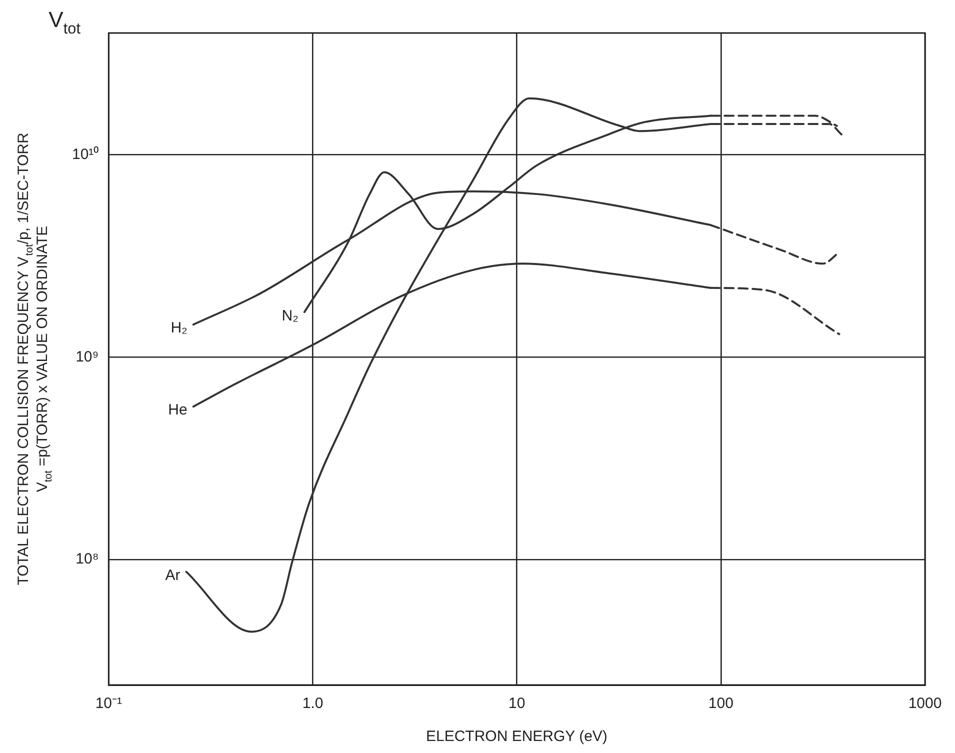 Image resolution: width=955 pixels, height=753 pixels. I want to click on y-tick-label: 10⁸, so click(87, 559).